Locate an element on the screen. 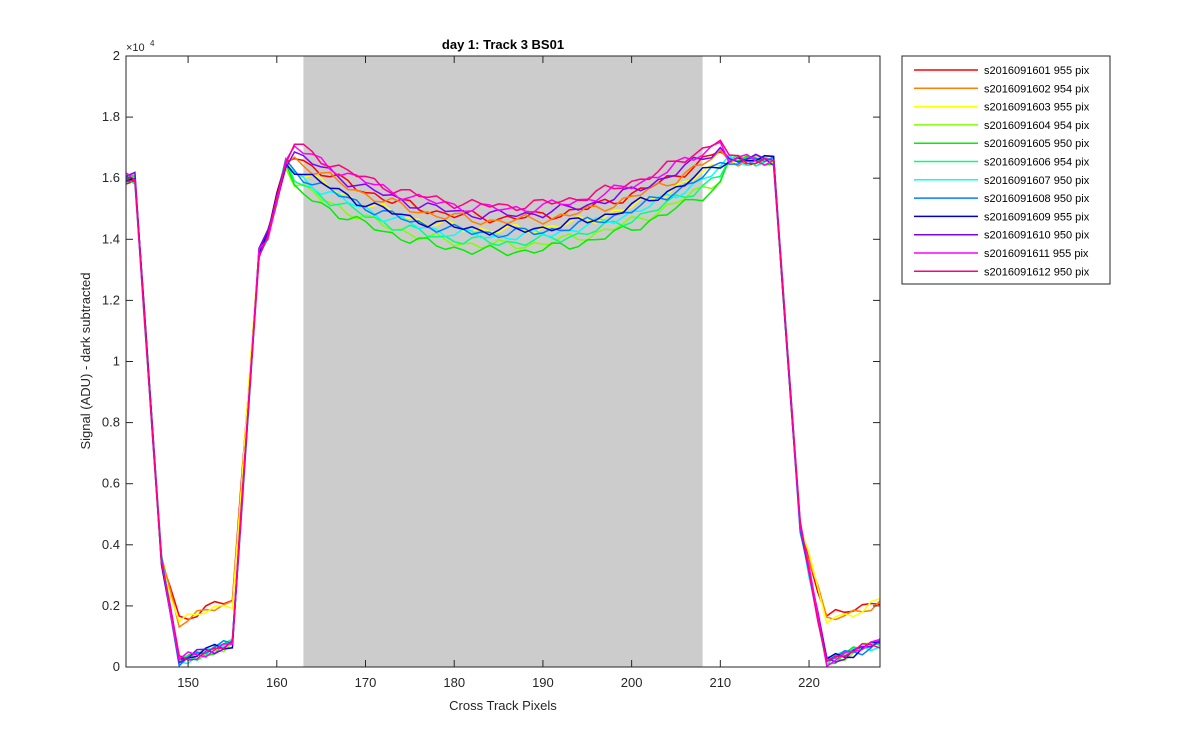 The width and height of the screenshot is (1200, 750). x-tick-label: 190 is located at coordinates (543, 682).